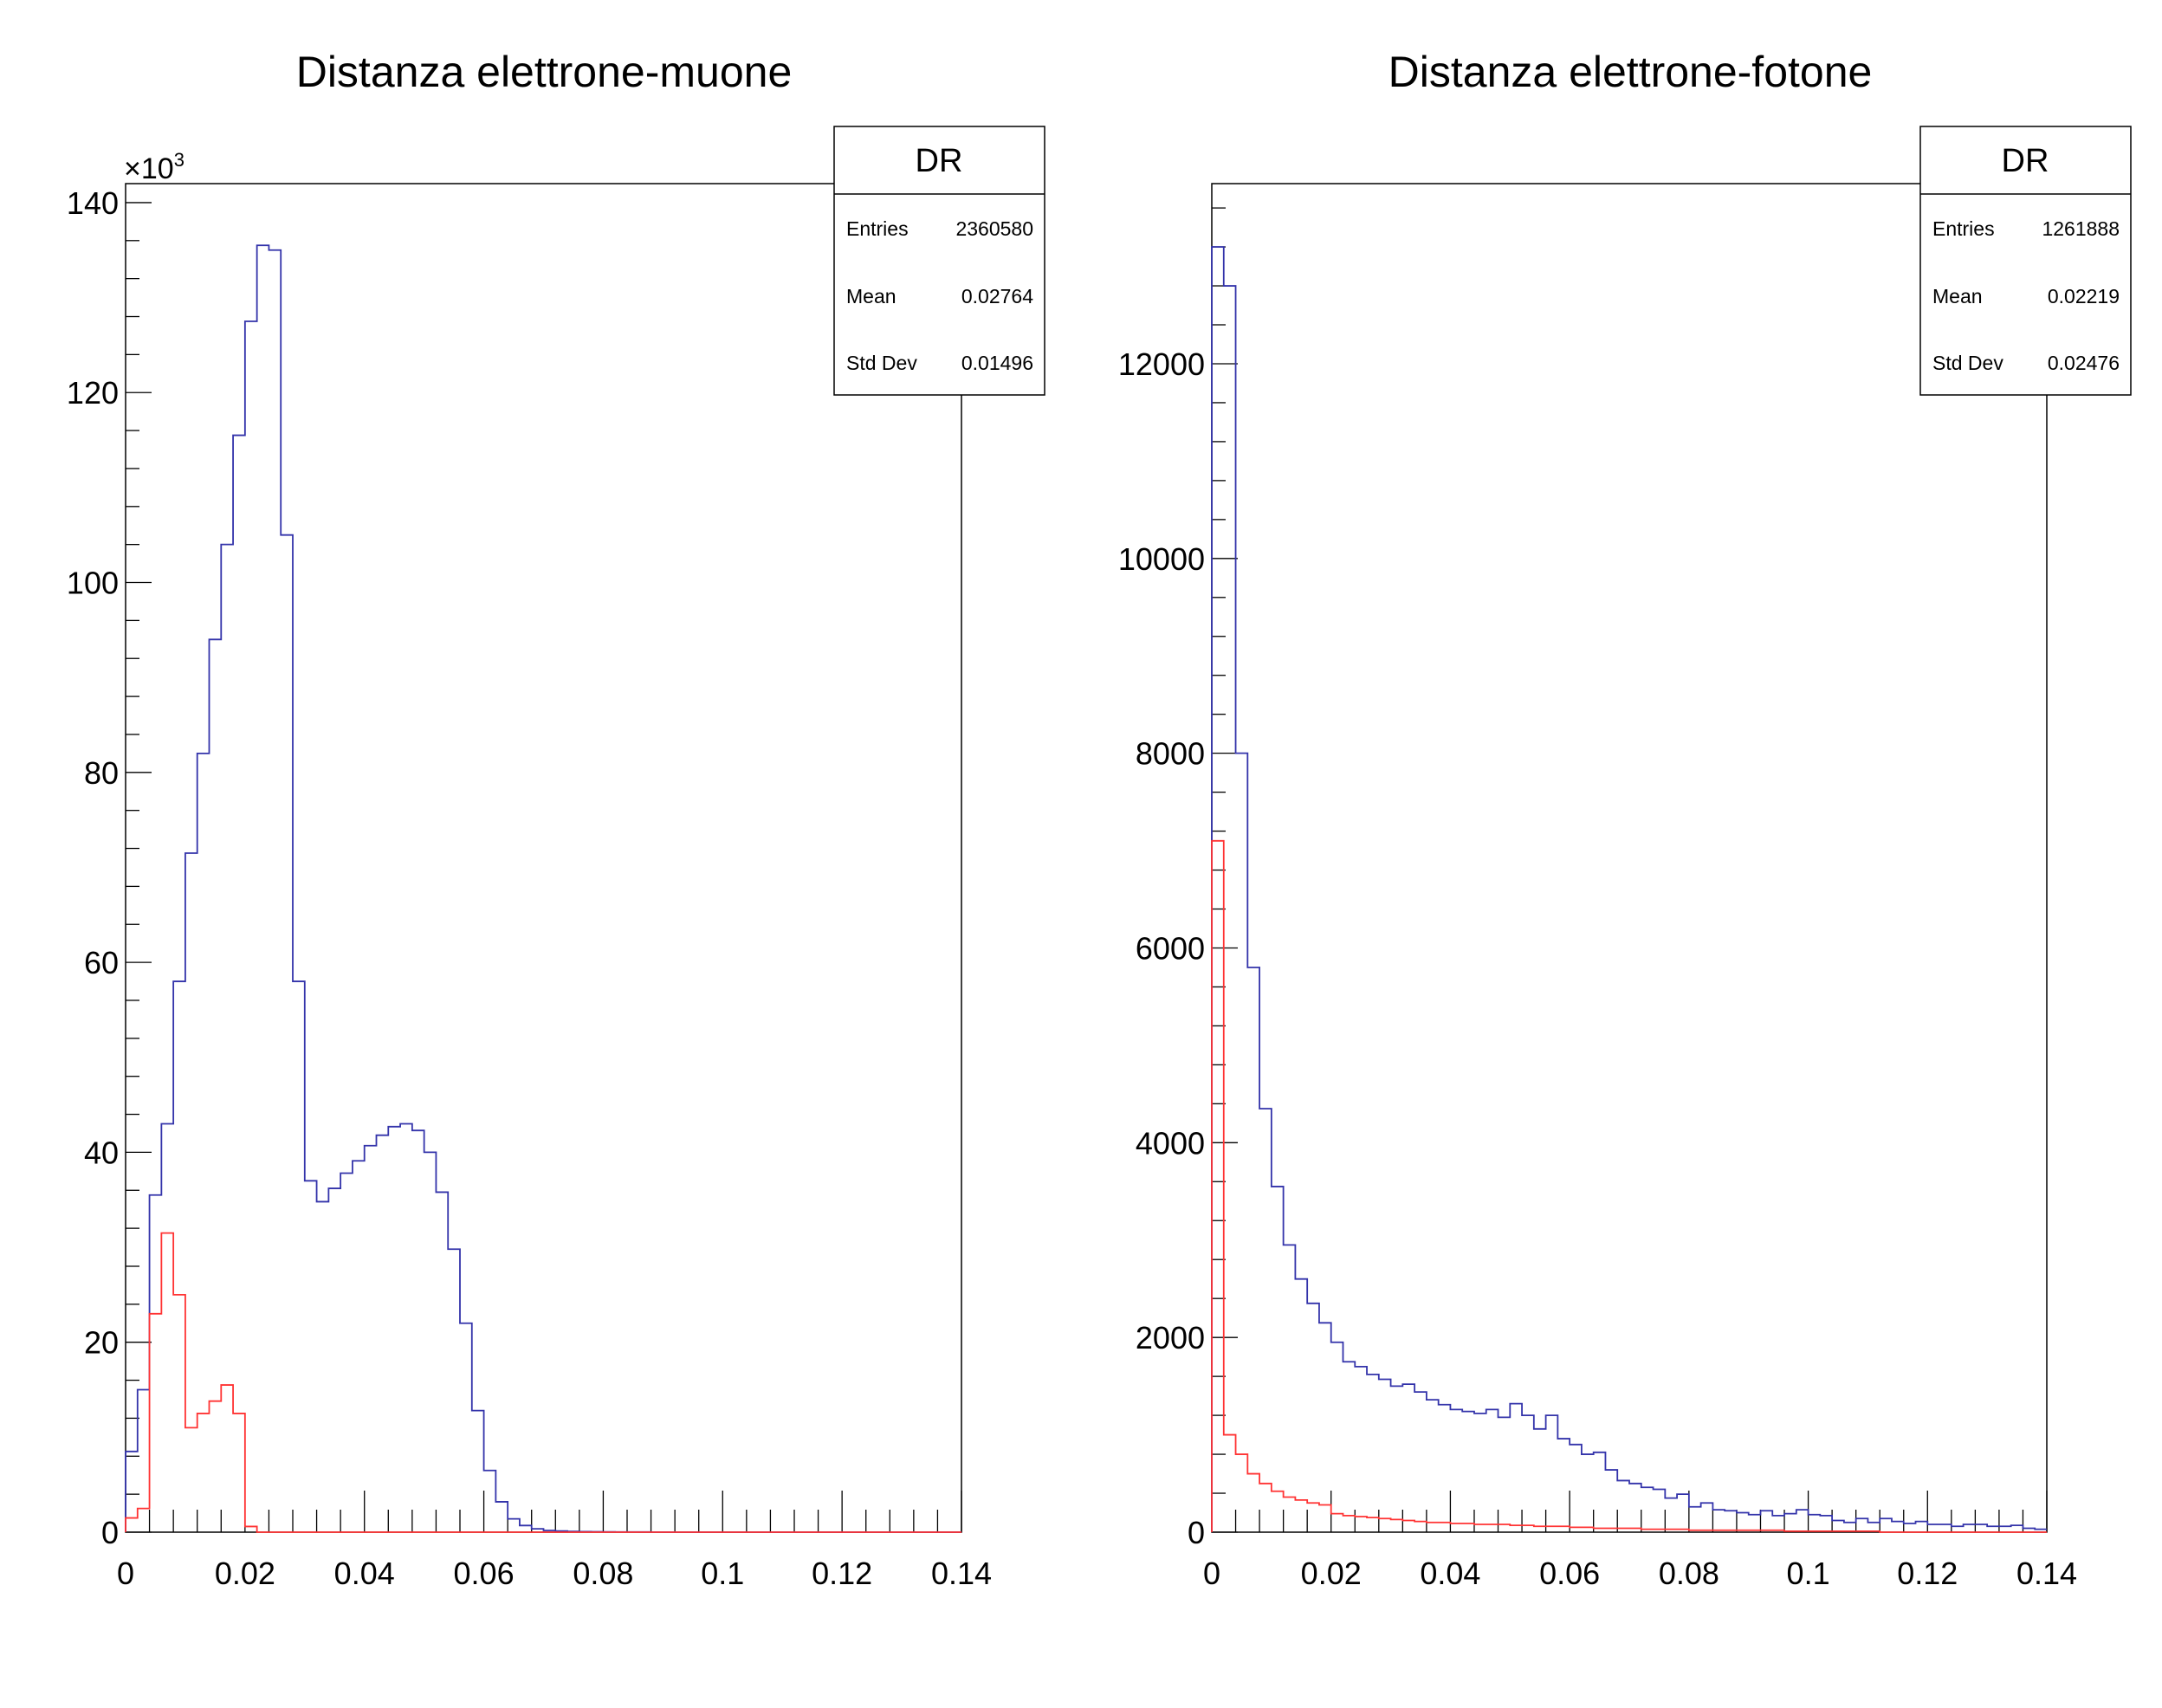 This screenshot has width=2162, height=1708. What do you see at coordinates (93, 203) in the screenshot?
I see `y-tick-label: 140` at bounding box center [93, 203].